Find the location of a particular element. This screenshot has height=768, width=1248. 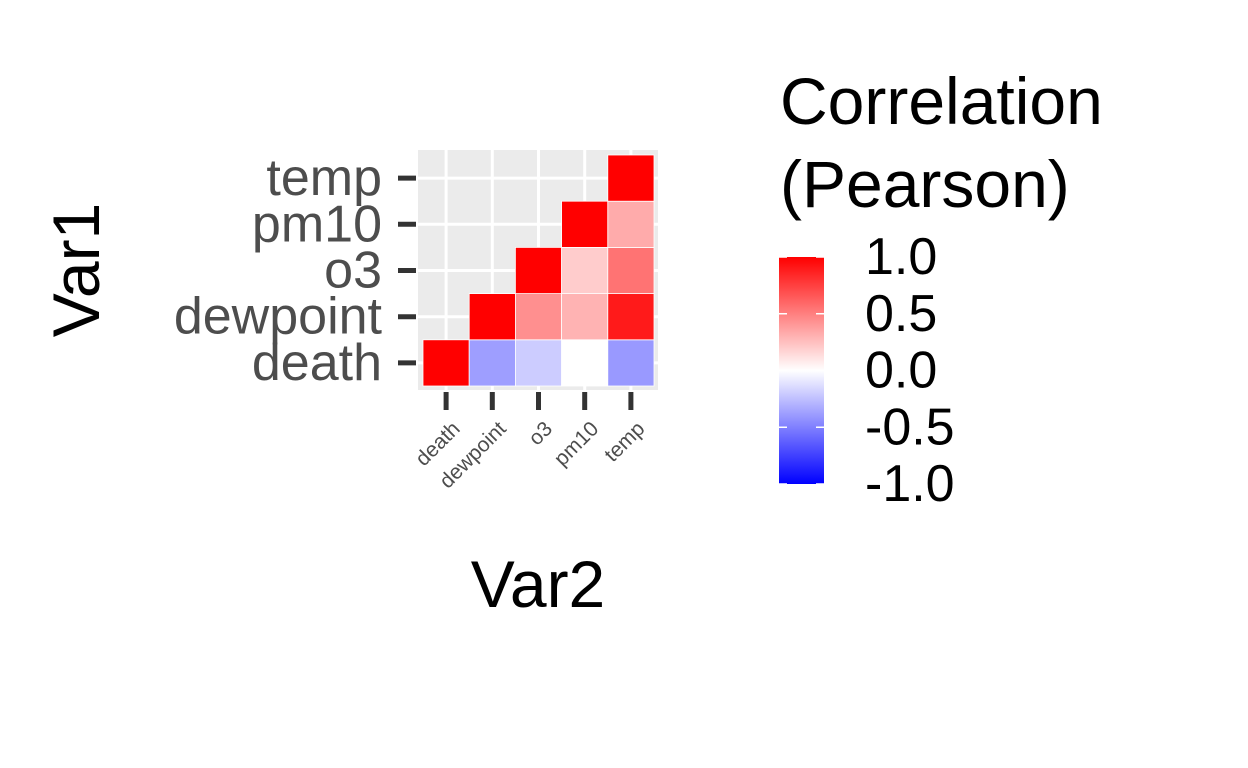

cell-o3-death is located at coordinates (539, 363).